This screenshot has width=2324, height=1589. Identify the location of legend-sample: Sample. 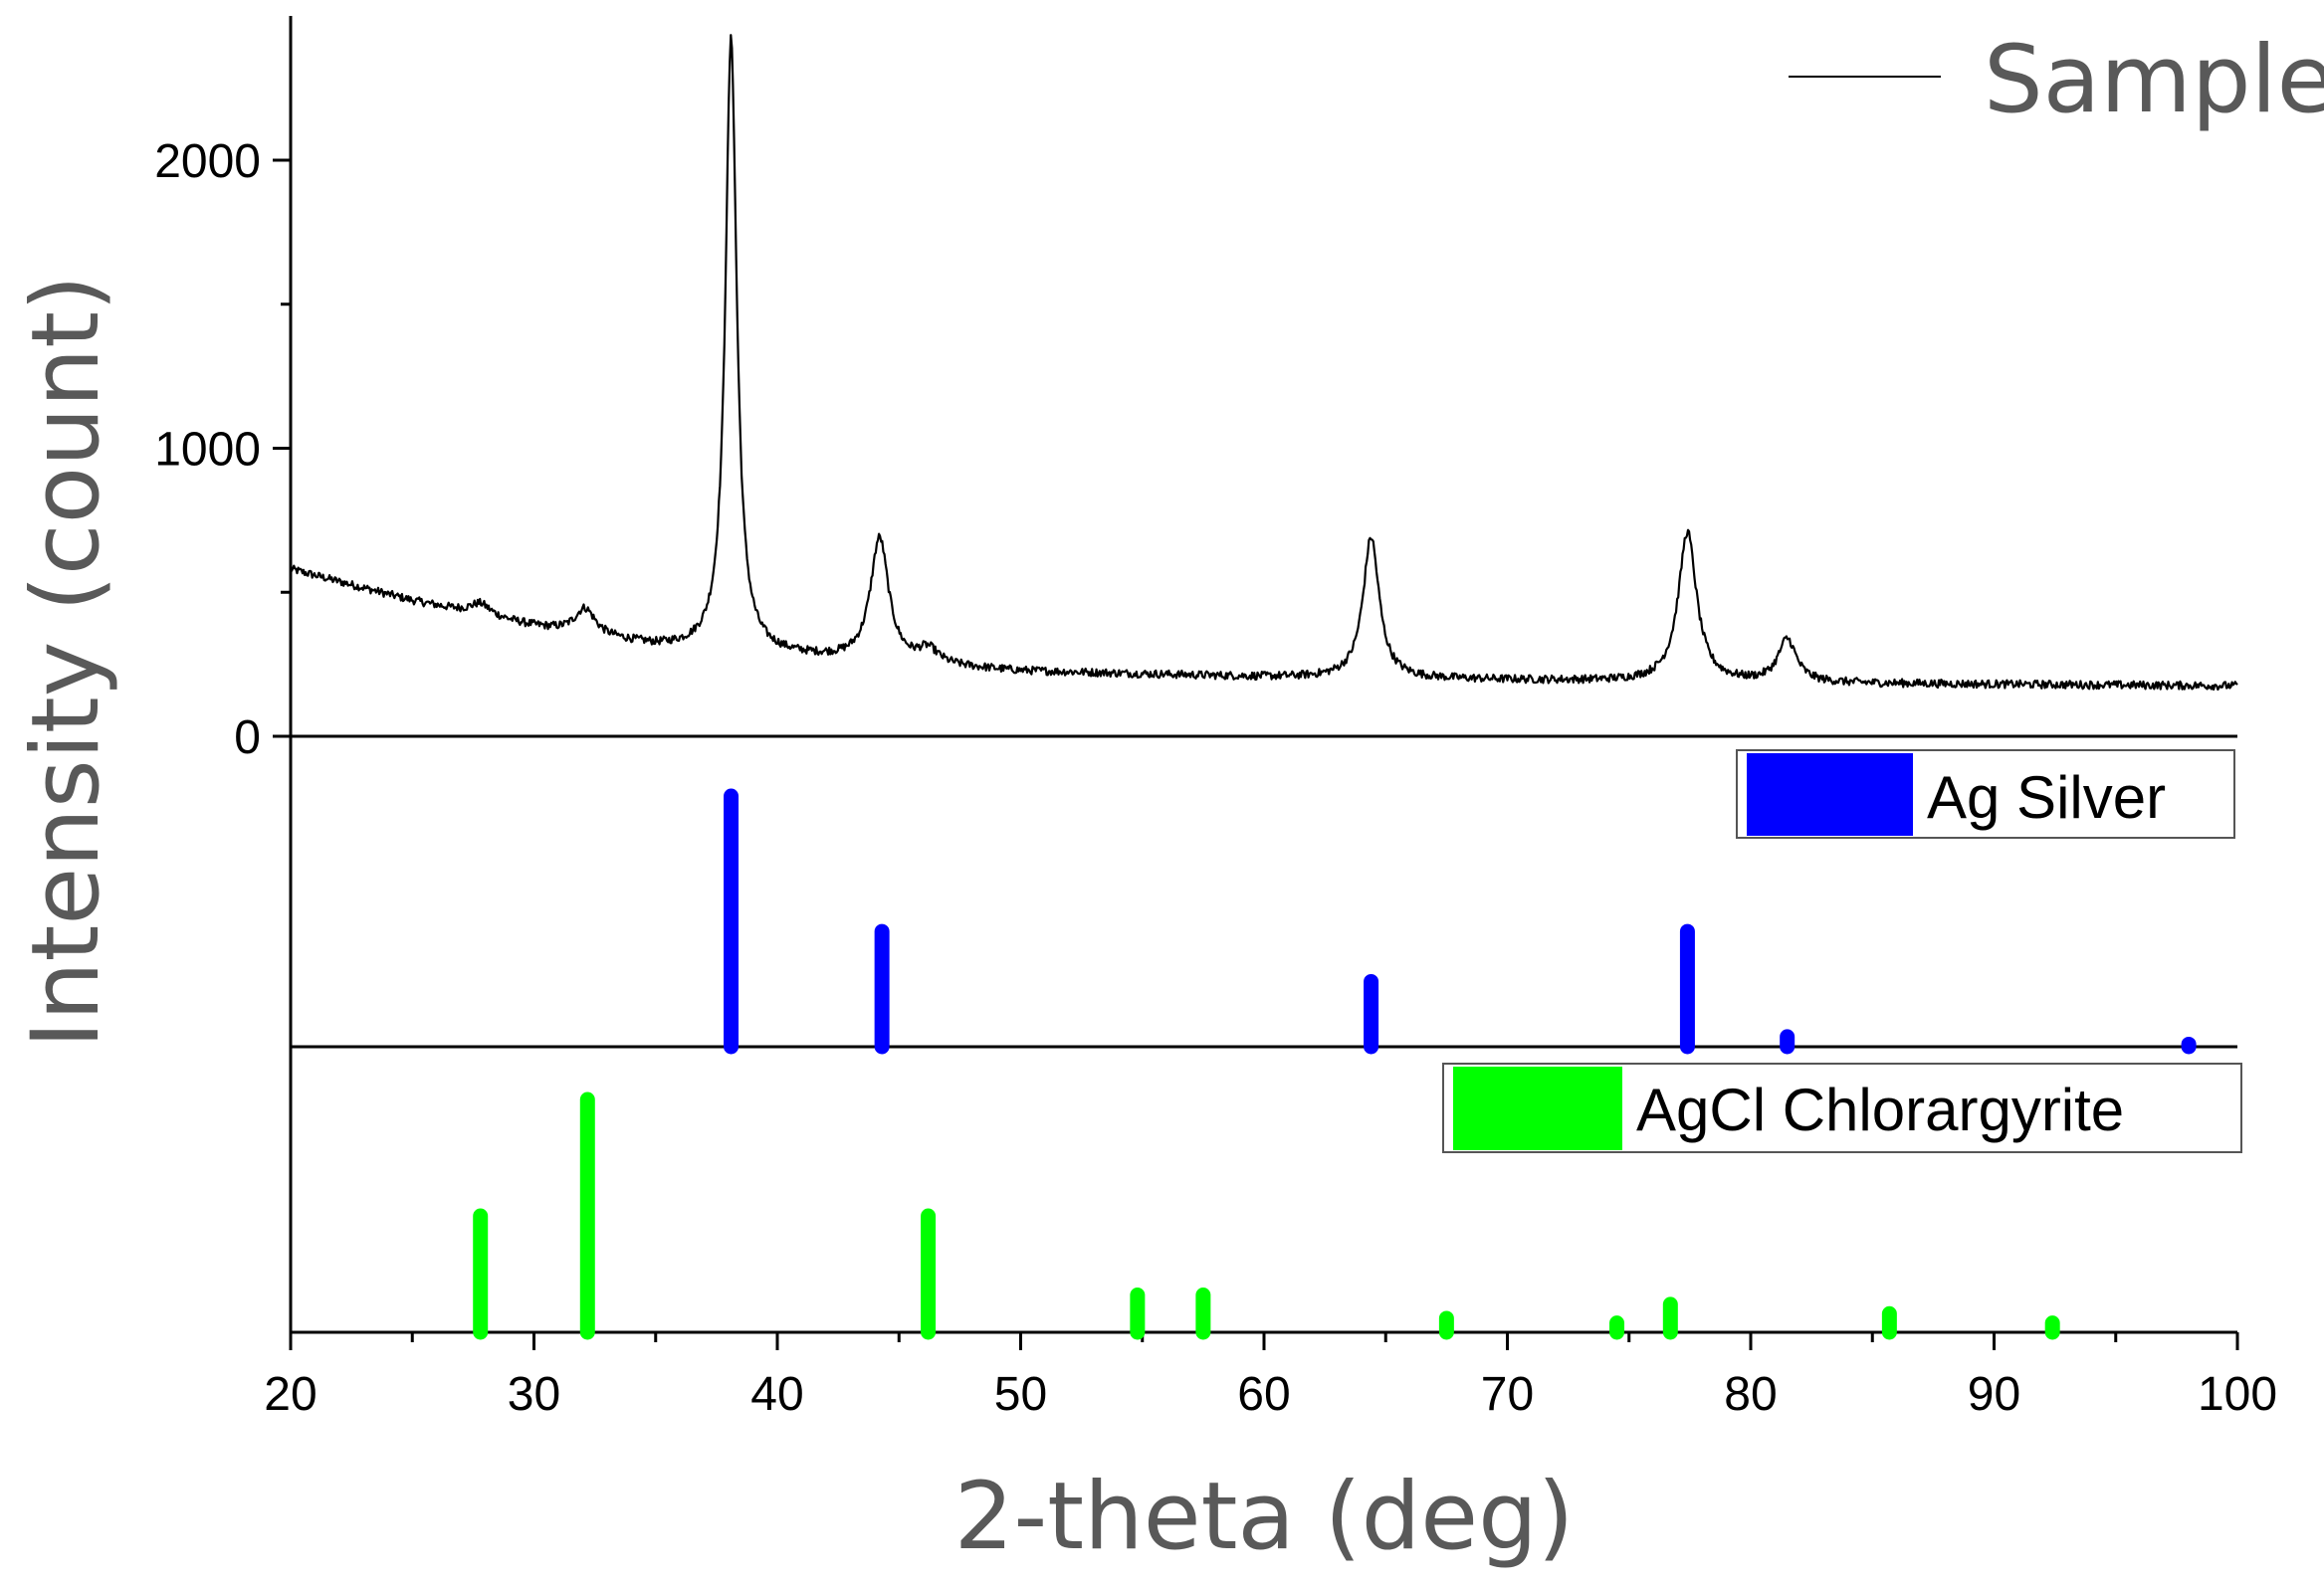
(2056, 80).